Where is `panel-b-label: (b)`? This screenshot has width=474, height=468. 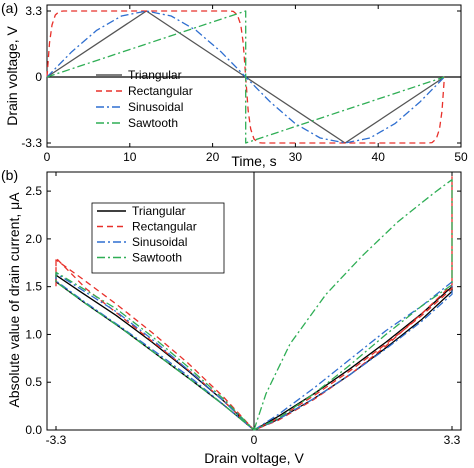 panel-b-label: (b) is located at coordinates (9, 175).